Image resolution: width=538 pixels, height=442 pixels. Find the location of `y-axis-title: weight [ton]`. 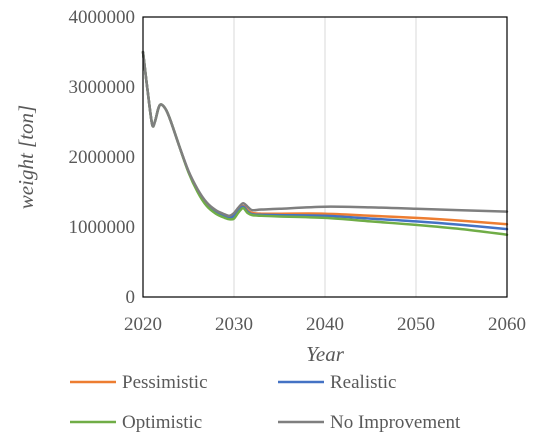

y-axis-title: weight [ton] is located at coordinates (26, 157).